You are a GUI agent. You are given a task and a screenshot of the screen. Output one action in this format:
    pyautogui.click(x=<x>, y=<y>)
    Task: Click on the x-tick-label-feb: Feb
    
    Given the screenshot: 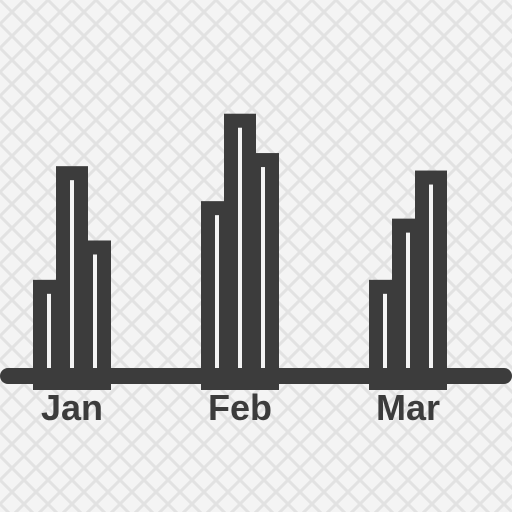 What is the action you would take?
    pyautogui.click(x=240, y=407)
    